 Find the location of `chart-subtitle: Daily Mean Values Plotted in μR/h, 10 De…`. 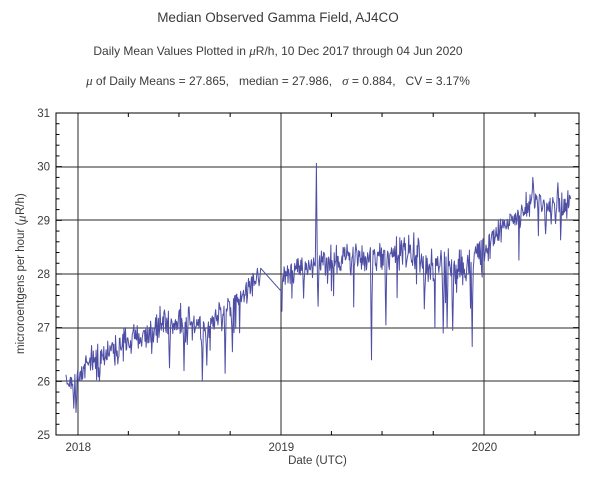

chart-subtitle: Daily Mean Values Plotted in μR/h, 10 De… is located at coordinates (278, 51).